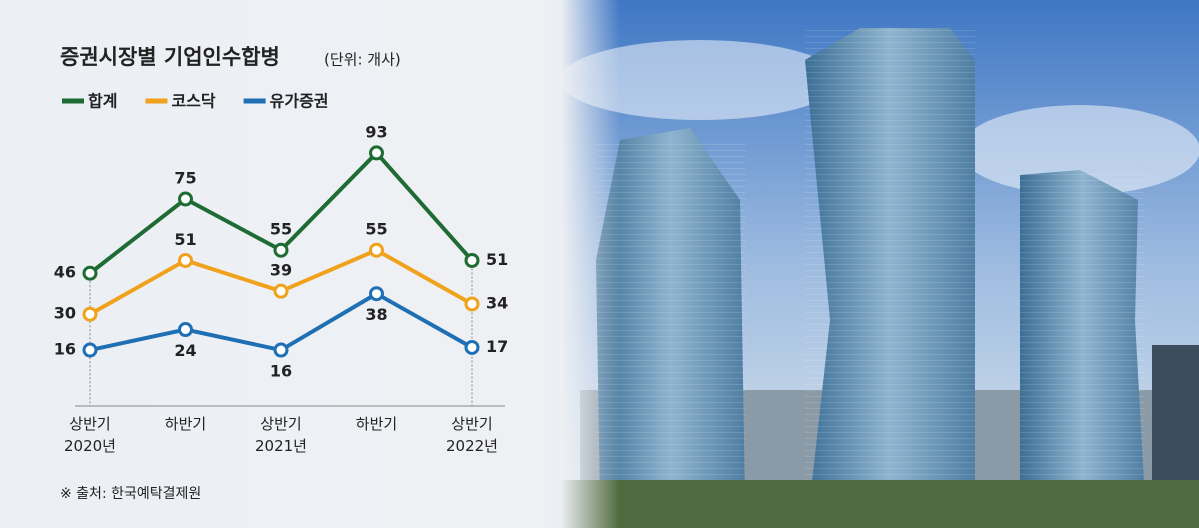 The height and width of the screenshot is (528, 1199). What do you see at coordinates (376, 314) in the screenshot?
I see `data-label: 38` at bounding box center [376, 314].